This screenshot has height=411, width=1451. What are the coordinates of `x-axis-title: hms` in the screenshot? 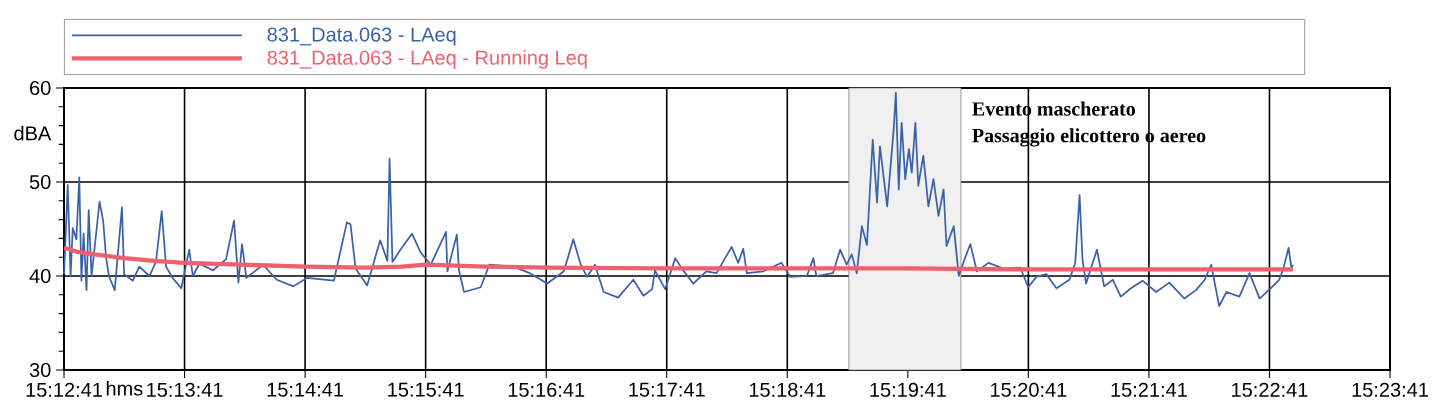 It's located at (124, 388).